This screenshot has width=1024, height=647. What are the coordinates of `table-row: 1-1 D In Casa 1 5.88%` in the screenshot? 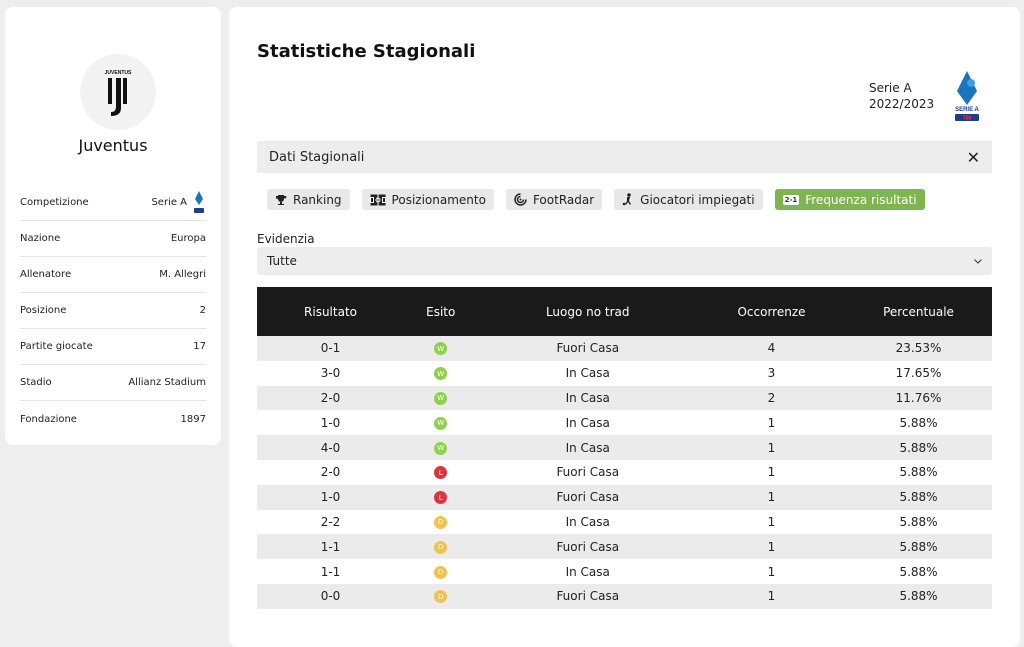 It's located at (624, 571).